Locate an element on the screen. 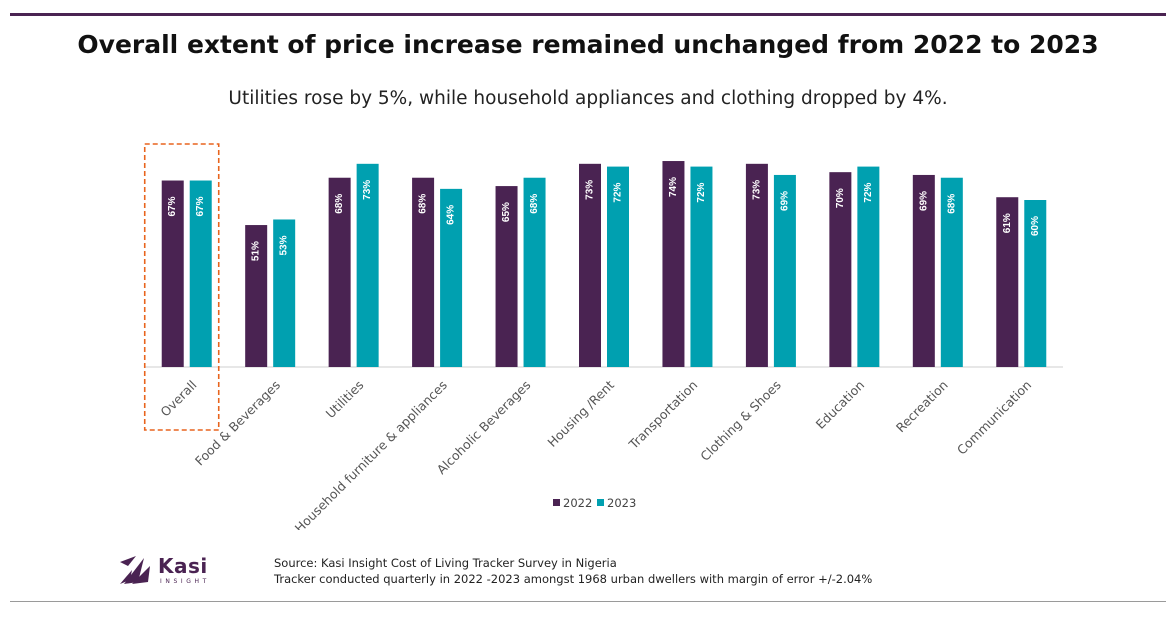  bar-2023-household-furniture-appliances is located at coordinates (451, 277).